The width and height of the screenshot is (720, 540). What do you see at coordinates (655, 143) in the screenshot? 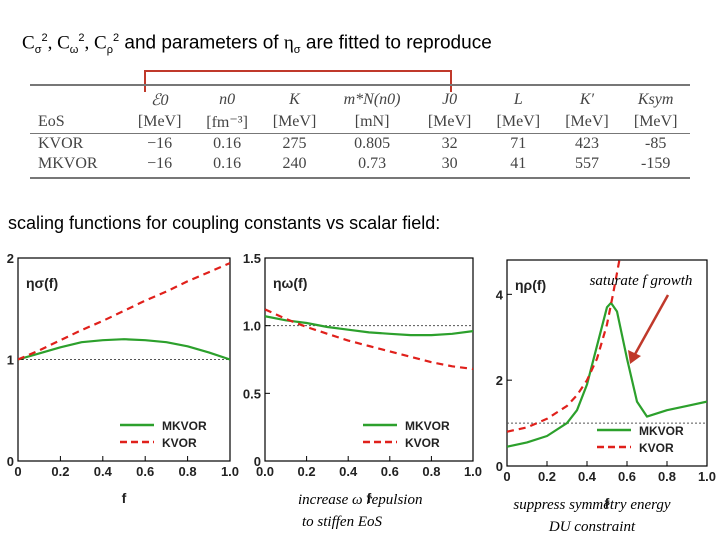
I see `table-cell: -85` at bounding box center [655, 143].